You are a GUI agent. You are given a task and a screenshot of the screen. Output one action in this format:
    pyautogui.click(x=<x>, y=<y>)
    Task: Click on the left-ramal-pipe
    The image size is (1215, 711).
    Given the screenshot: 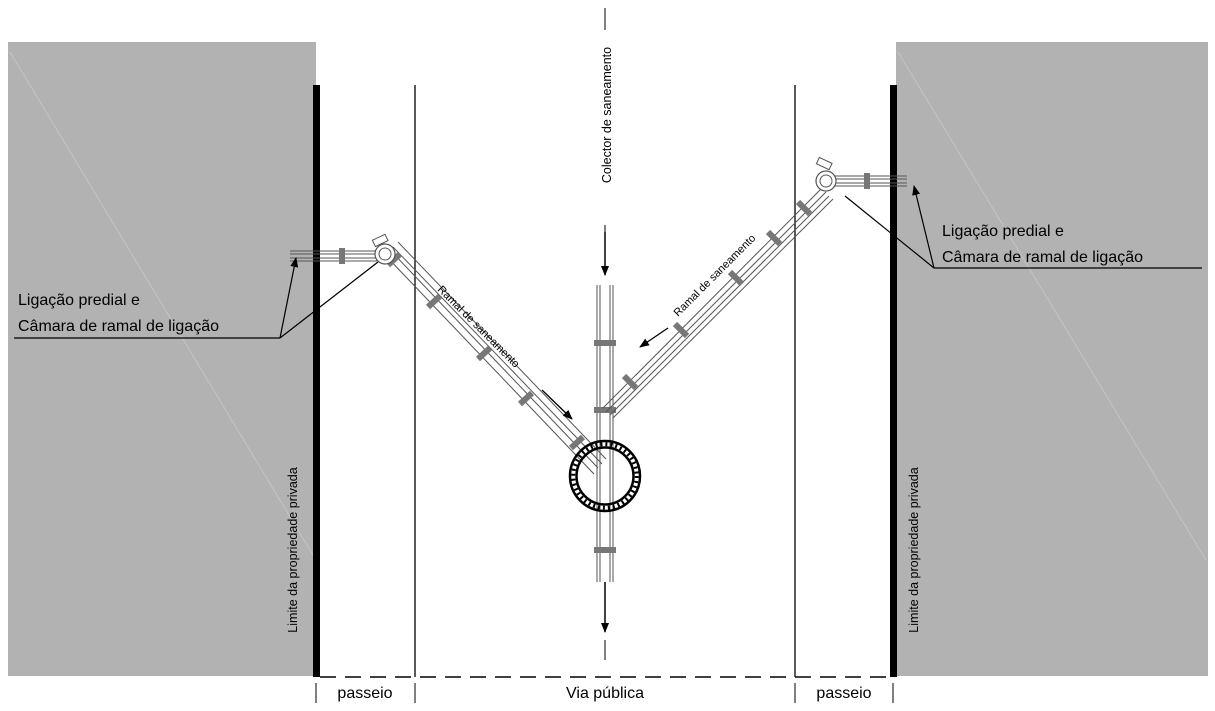 What is the action you would take?
    pyautogui.click(x=495, y=358)
    